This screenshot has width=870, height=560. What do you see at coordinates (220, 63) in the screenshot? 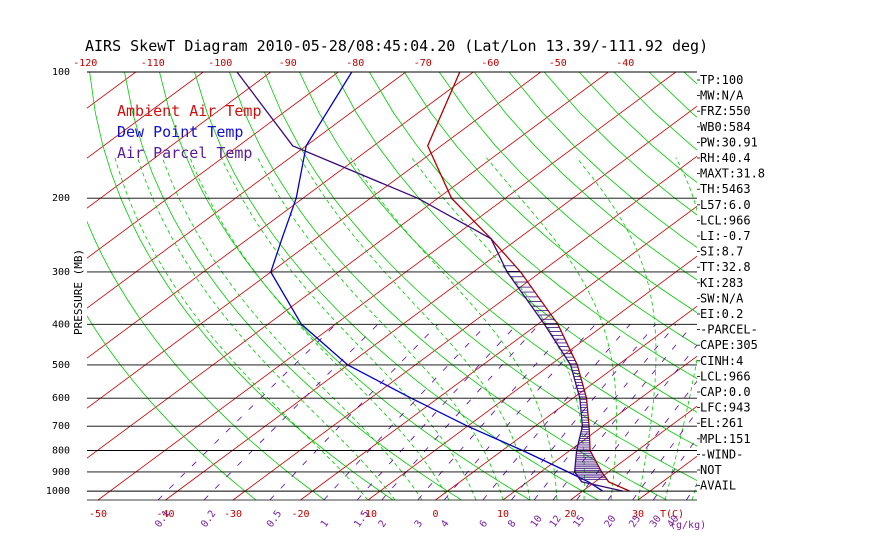
I see `top-temp-tick-label: -100` at bounding box center [220, 63].